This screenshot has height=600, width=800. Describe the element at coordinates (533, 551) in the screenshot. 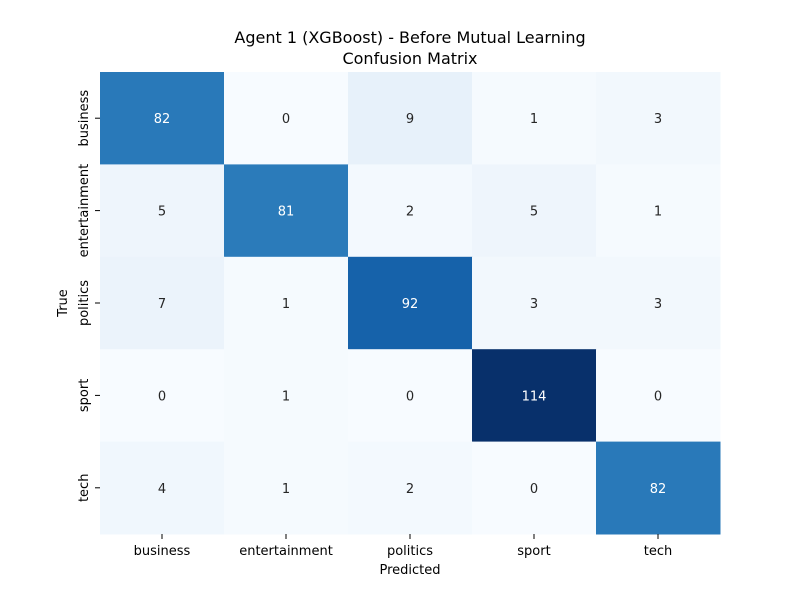

I see `x-tick-label: sport` at that location.